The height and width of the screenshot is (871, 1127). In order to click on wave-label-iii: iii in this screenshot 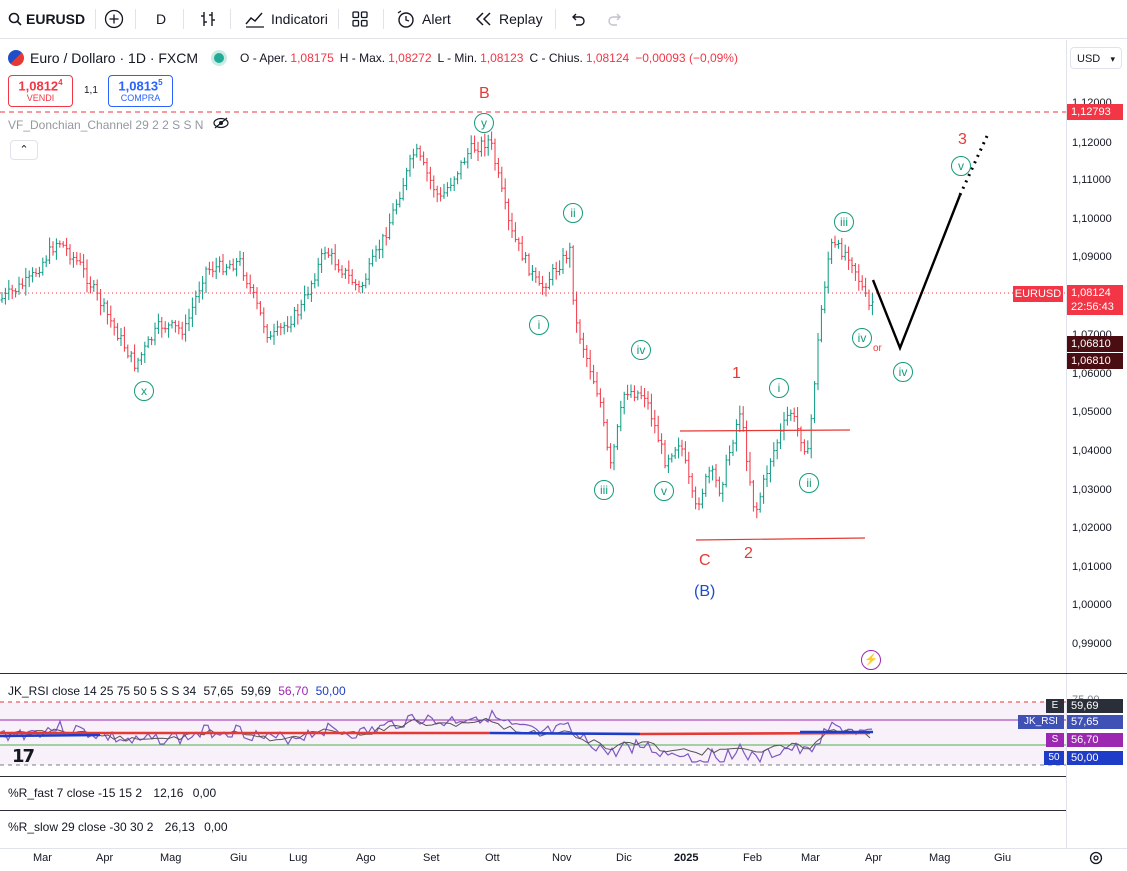, I will do `click(604, 490)`.